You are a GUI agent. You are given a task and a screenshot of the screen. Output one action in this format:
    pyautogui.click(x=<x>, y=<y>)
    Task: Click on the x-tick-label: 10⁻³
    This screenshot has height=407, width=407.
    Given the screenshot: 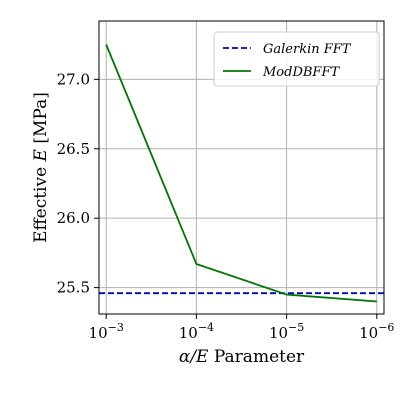 What is the action you would take?
    pyautogui.click(x=106, y=331)
    